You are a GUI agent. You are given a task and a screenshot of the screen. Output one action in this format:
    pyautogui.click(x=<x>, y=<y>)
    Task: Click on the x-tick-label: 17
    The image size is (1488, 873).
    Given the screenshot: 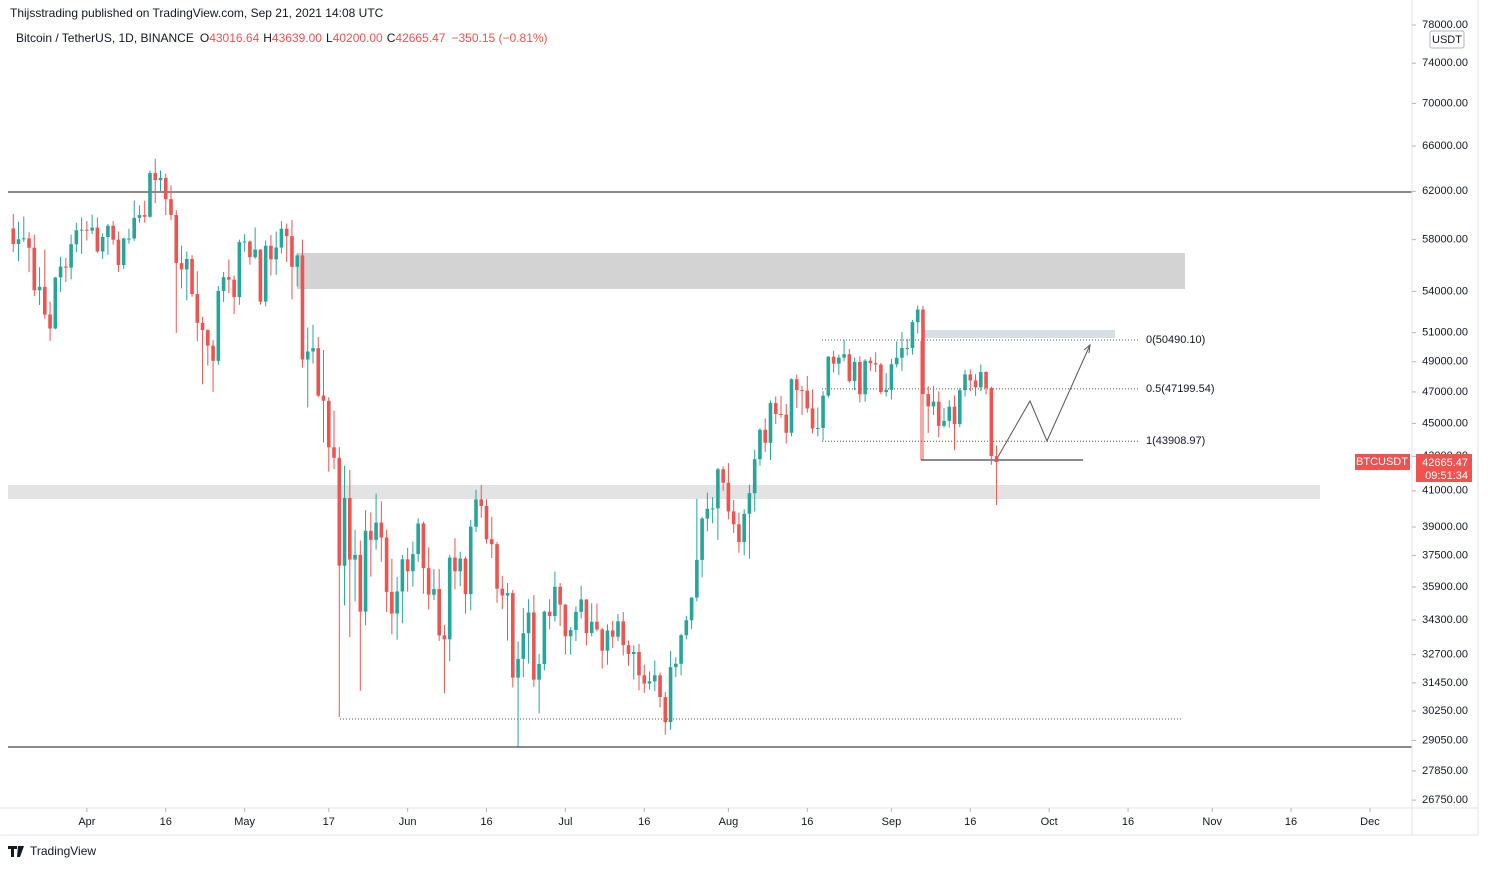 What is the action you would take?
    pyautogui.click(x=329, y=822)
    